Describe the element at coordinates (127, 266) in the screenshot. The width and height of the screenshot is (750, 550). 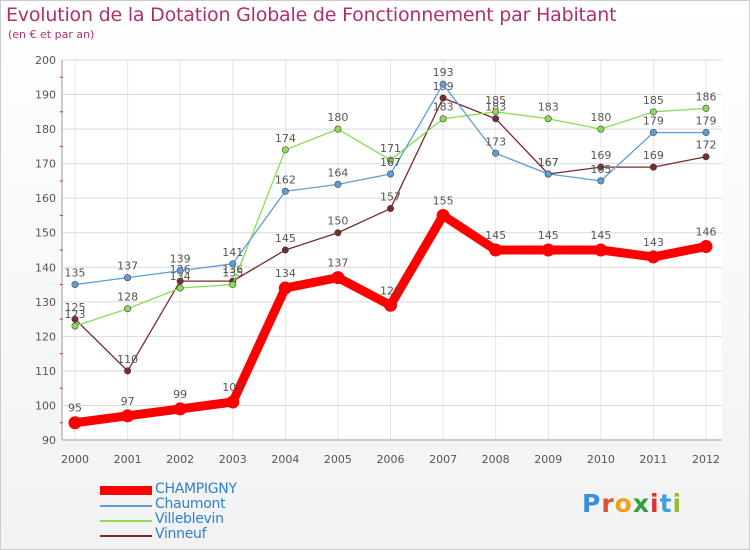
I see `data-label-chaumont: 137` at that location.